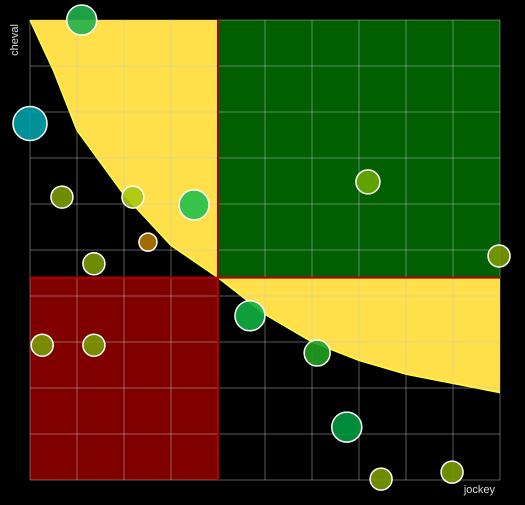 The image size is (525, 505). I want to click on y-axis-label: cheval, so click(15, 40).